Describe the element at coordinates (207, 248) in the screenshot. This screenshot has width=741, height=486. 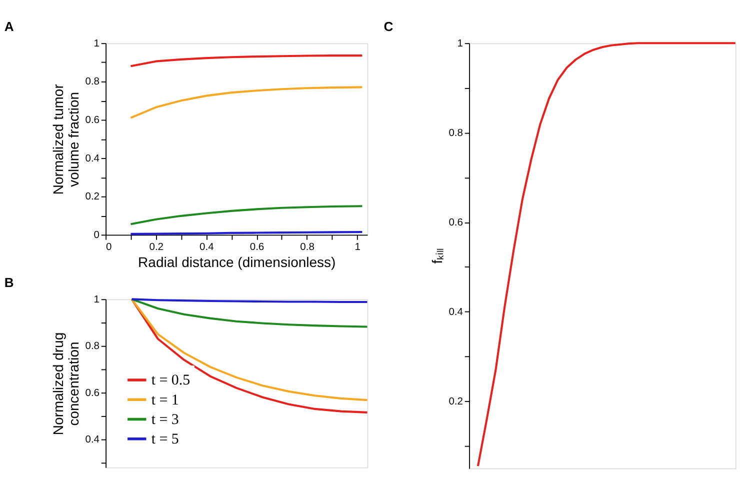
I see `x-tick-label: 0.4` at that location.